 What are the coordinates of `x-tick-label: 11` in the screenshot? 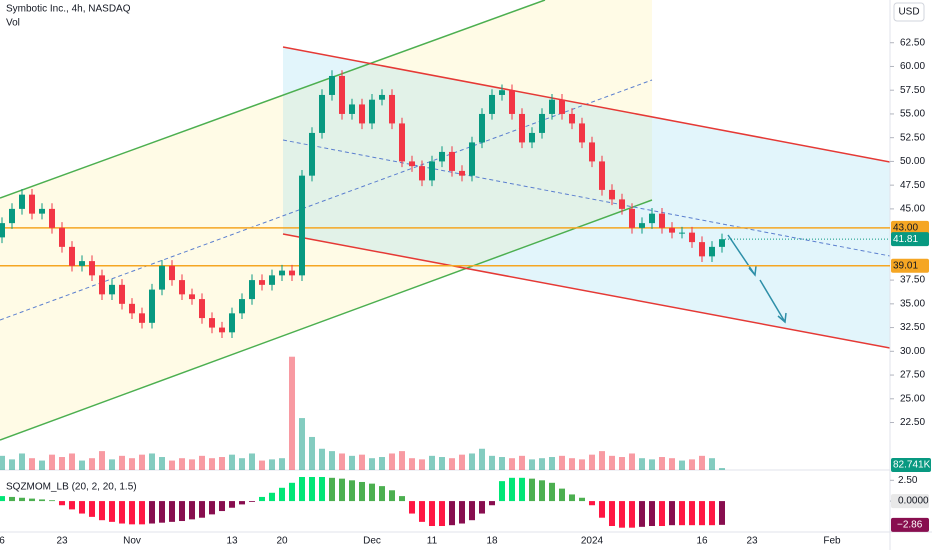 It's located at (432, 541).